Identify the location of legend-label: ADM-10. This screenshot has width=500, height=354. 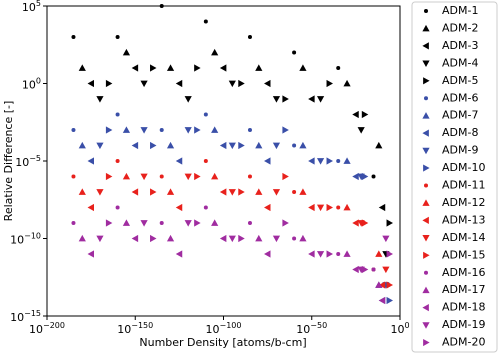
(463, 167).